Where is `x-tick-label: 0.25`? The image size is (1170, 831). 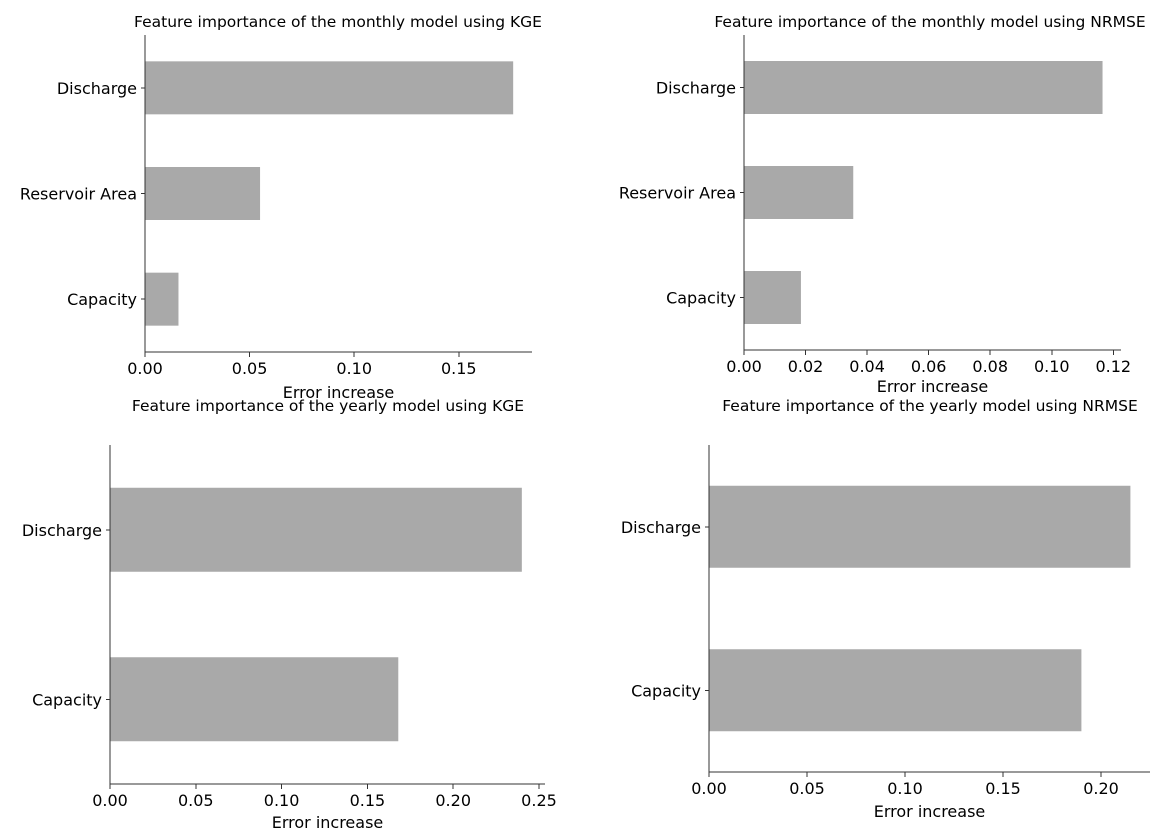
x-tick-label: 0.25 is located at coordinates (539, 800).